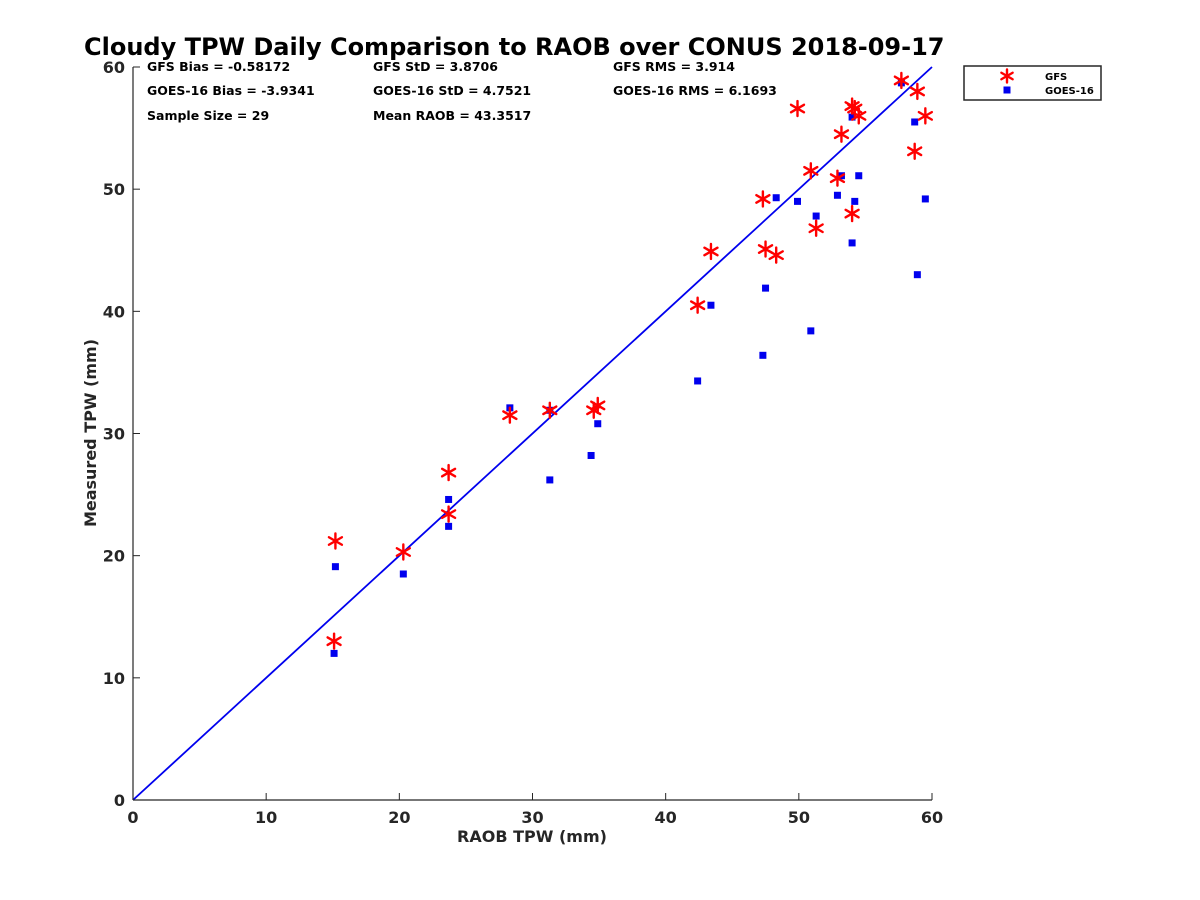 The width and height of the screenshot is (1200, 900). I want to click on x-tick-label: 50, so click(799, 817).